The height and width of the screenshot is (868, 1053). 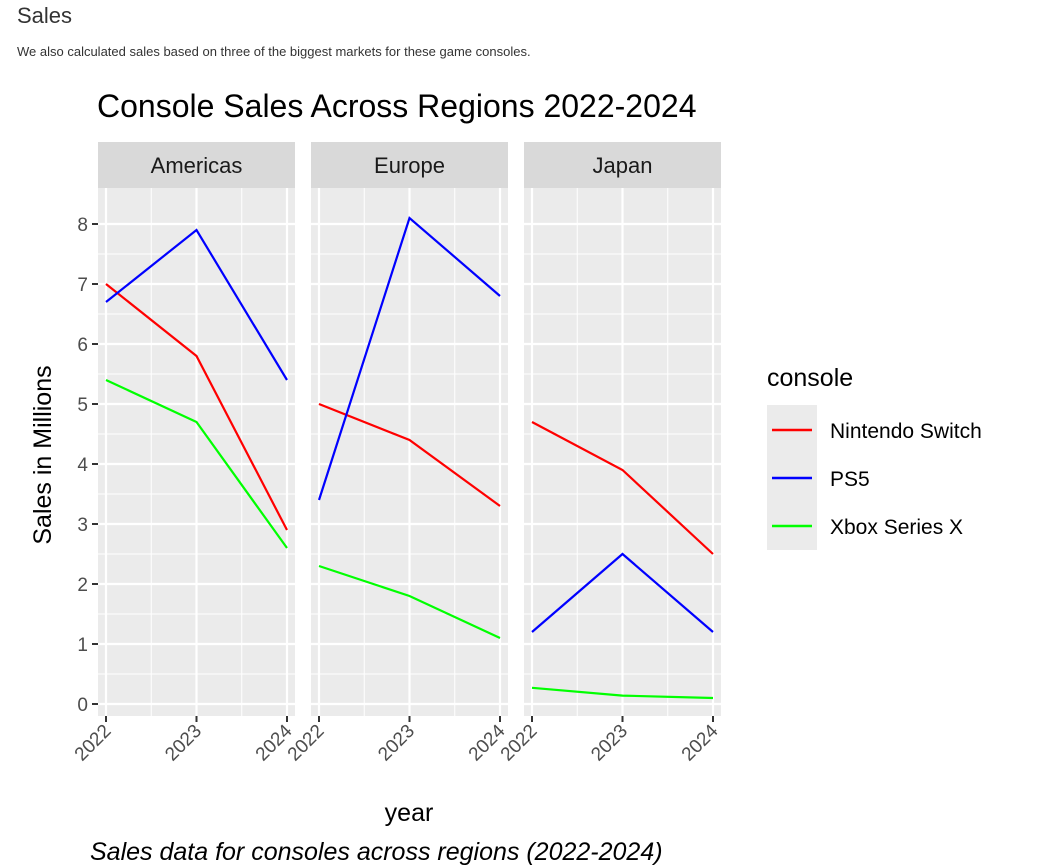 What do you see at coordinates (82, 405) in the screenshot?
I see `y-tick-label: 5` at bounding box center [82, 405].